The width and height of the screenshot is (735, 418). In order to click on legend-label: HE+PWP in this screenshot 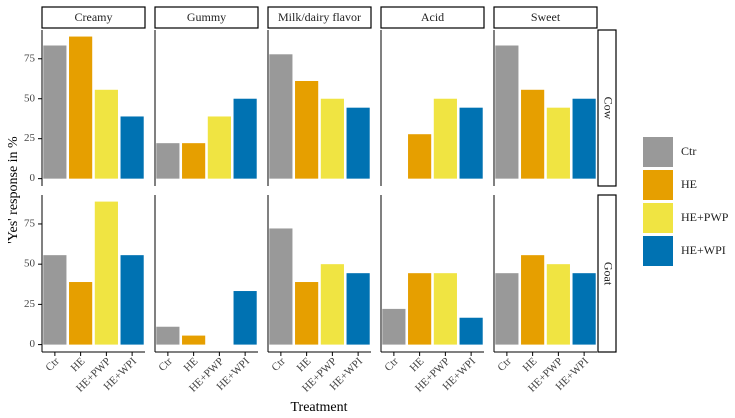, I will do `click(705, 217)`.